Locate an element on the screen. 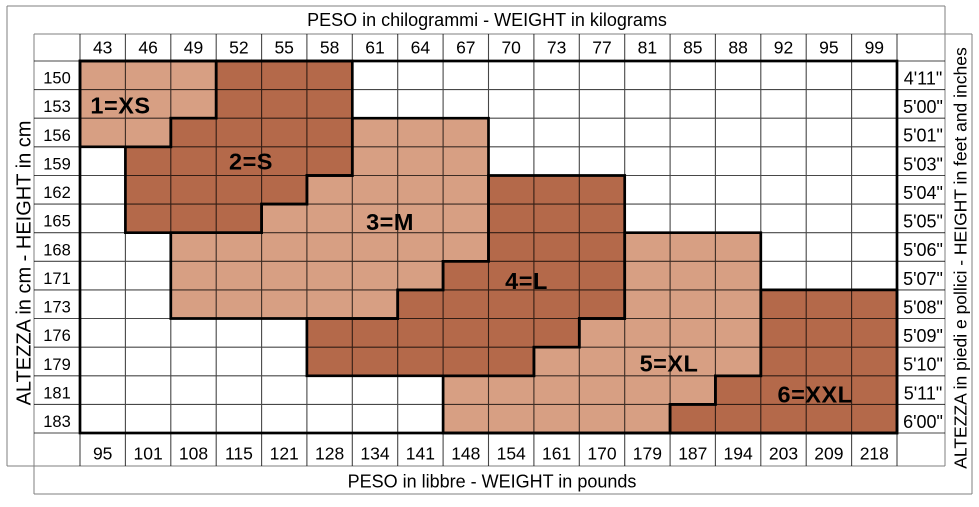  svg-text: 61 is located at coordinates (374, 48).